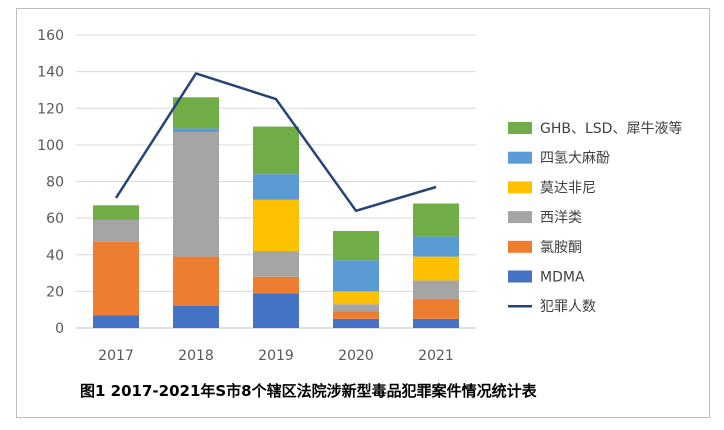  I want to click on y-tick-label: 120, so click(50, 109).